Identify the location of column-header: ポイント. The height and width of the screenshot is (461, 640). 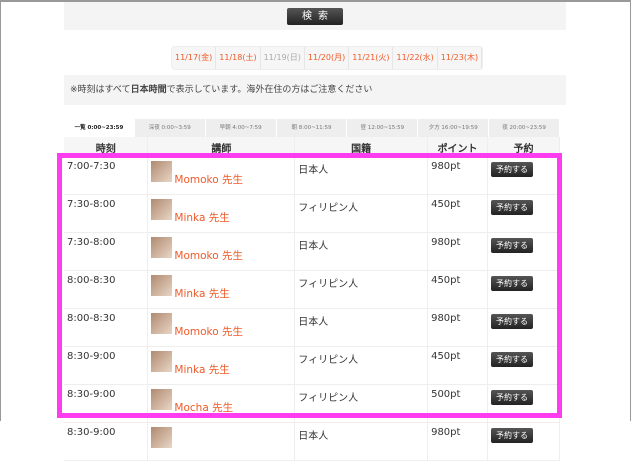
(458, 147).